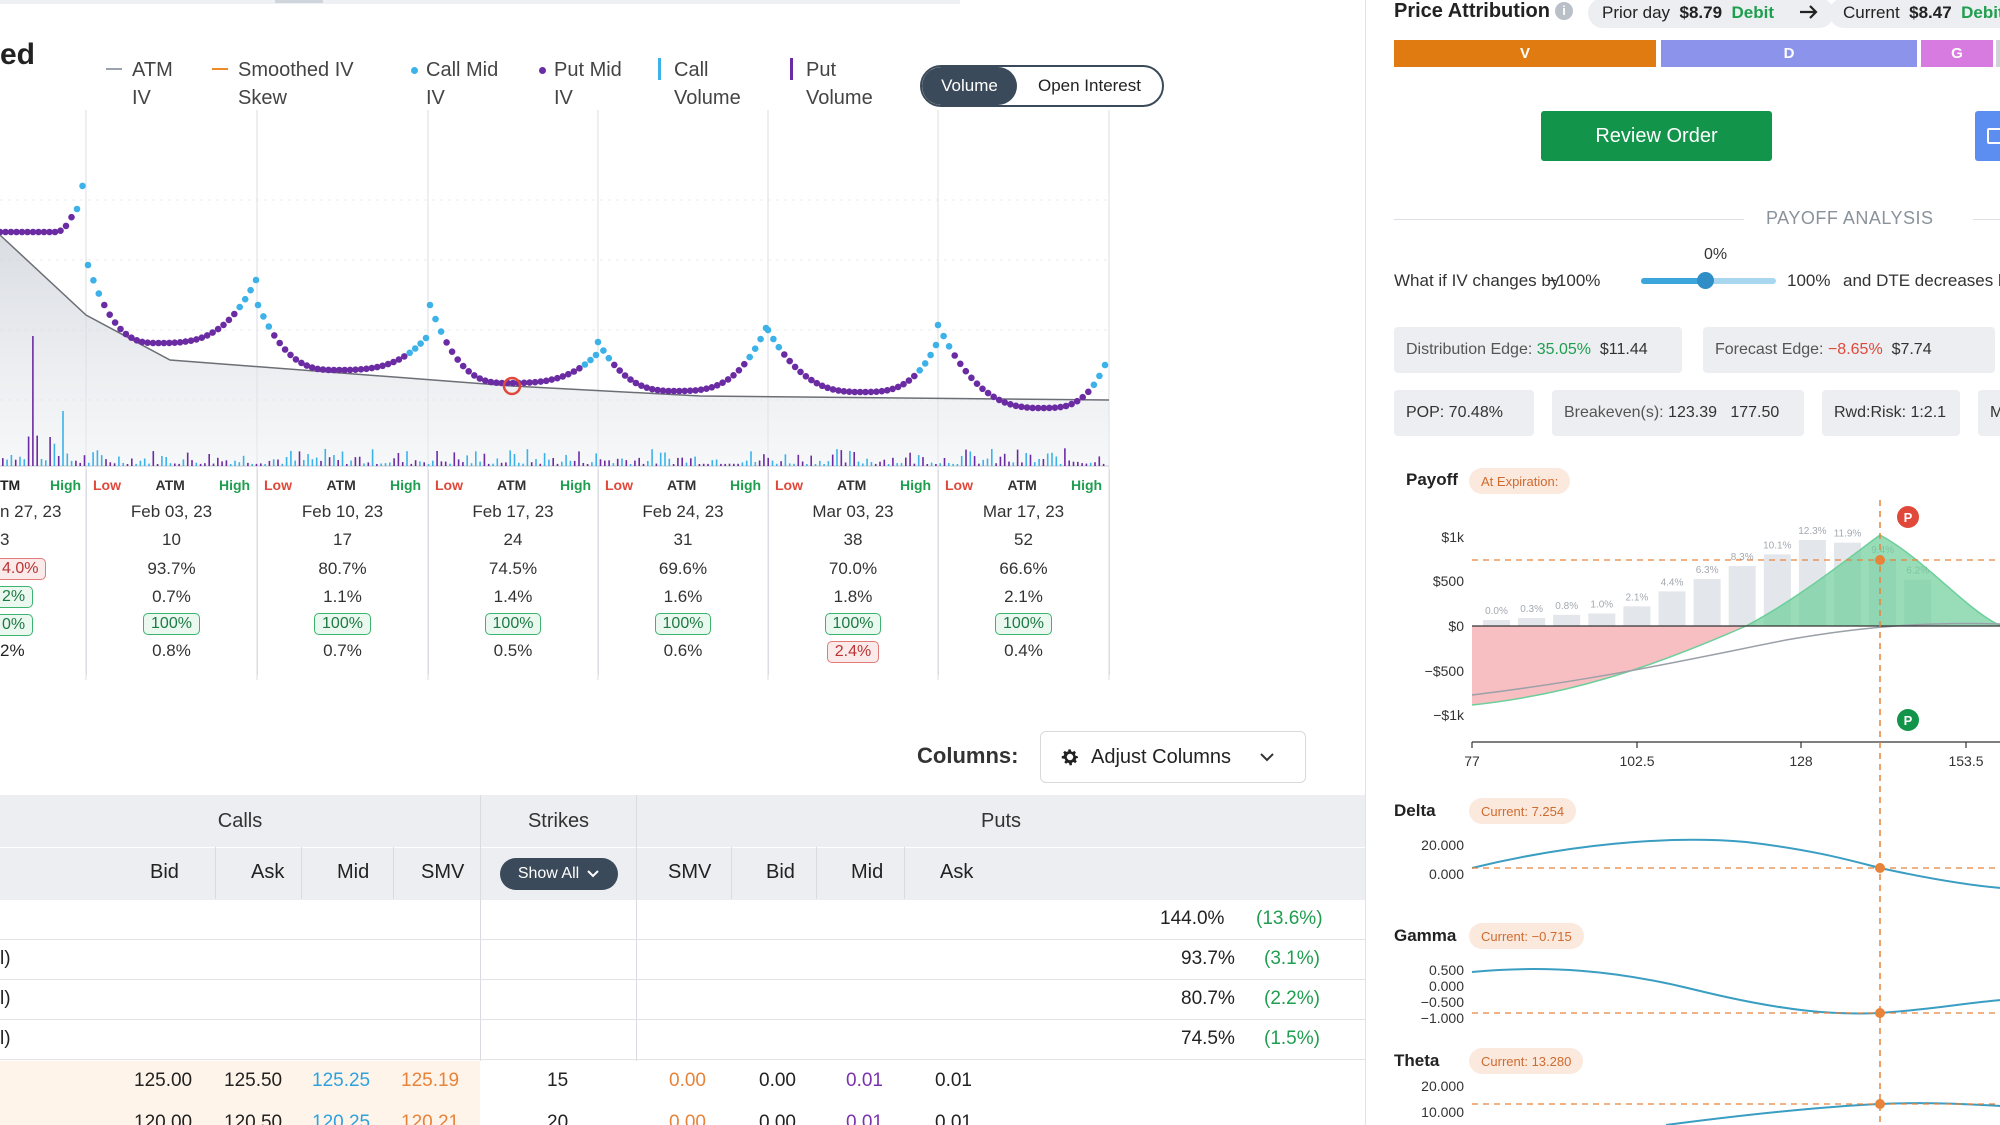 This screenshot has width=2000, height=1125. Describe the element at coordinates (1520, 481) in the screenshot. I see `at-expiration-badge: At Expiration:` at that location.